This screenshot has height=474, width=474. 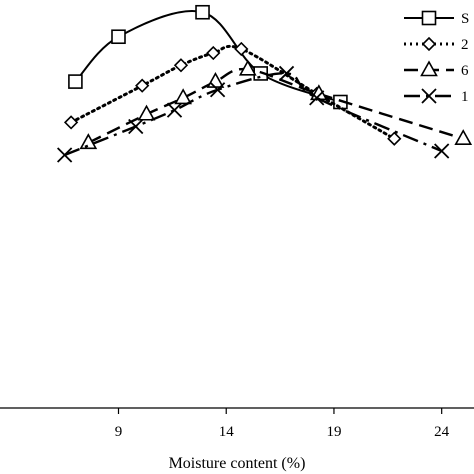 I want to click on legend-item-4: 1, so click(x=436, y=96).